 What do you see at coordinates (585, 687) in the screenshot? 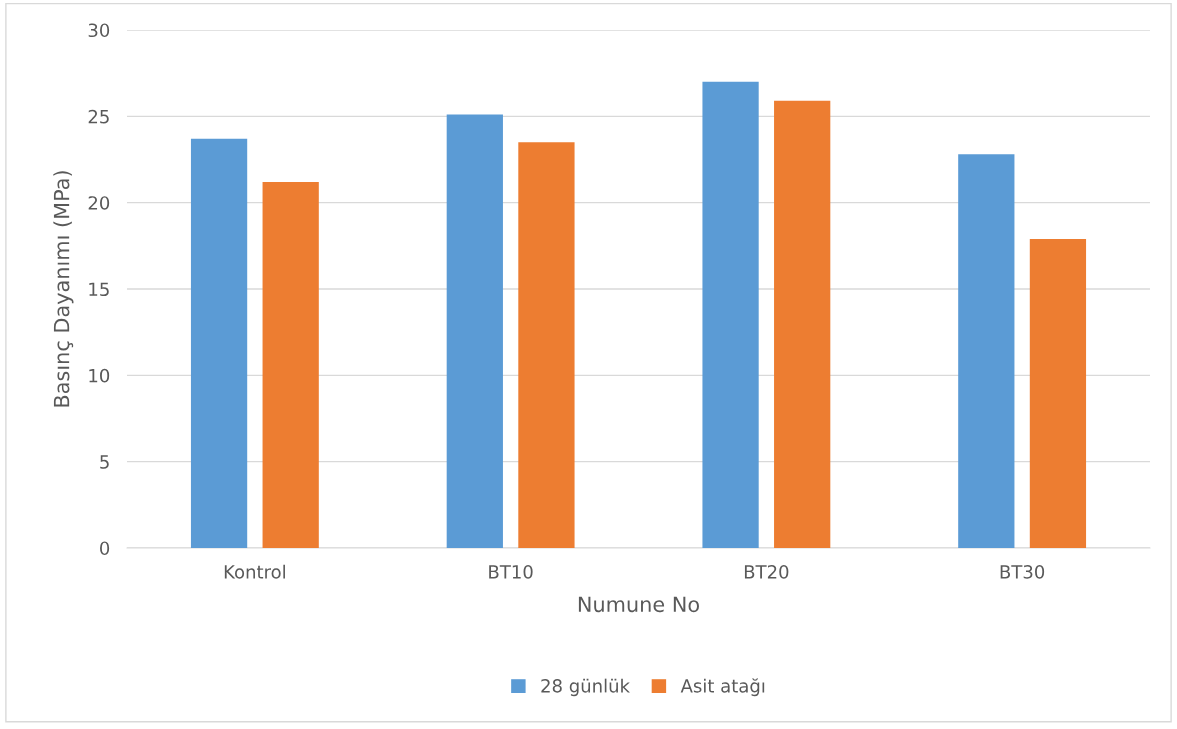
I see `legend-label: 28 günlük` at bounding box center [585, 687].